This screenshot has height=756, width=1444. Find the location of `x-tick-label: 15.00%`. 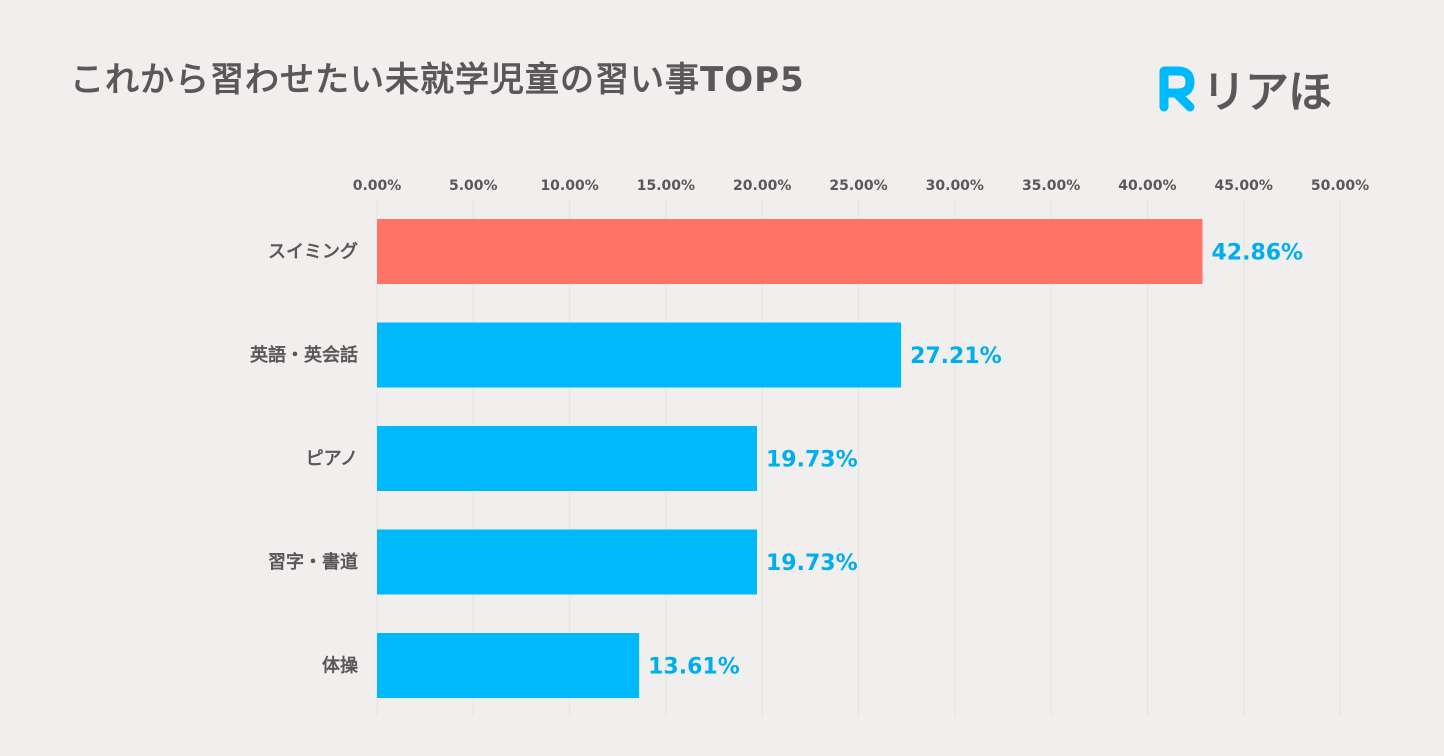

x-tick-label: 15.00% is located at coordinates (666, 186).